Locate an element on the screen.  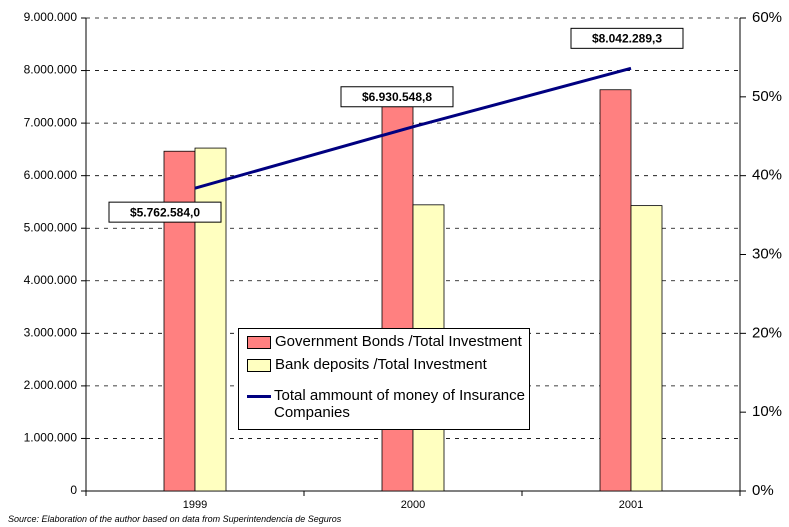
legend-item: Bank deposits /Total Investment is located at coordinates (386, 364).